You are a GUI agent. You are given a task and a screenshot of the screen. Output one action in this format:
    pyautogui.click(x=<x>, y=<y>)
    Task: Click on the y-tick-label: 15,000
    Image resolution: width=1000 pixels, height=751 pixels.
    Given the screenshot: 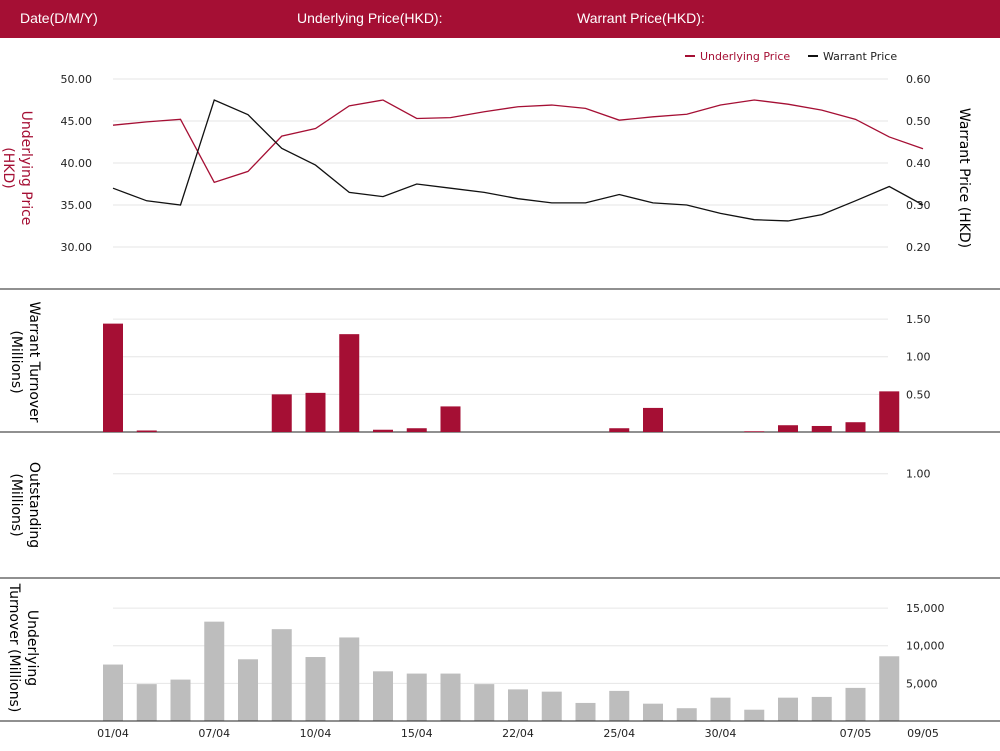 What is the action you would take?
    pyautogui.click(x=925, y=608)
    